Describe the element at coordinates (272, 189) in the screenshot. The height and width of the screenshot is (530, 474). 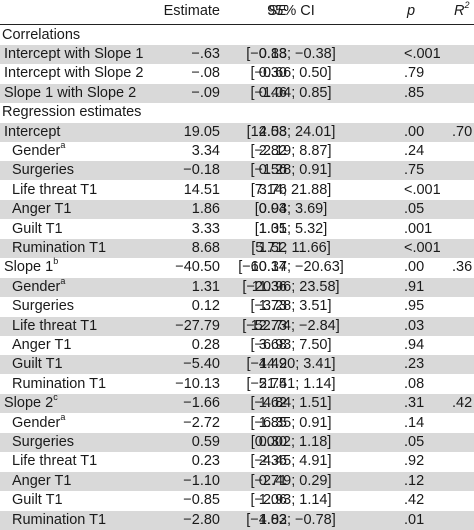
I see `se-cell: 3.76` at that location.